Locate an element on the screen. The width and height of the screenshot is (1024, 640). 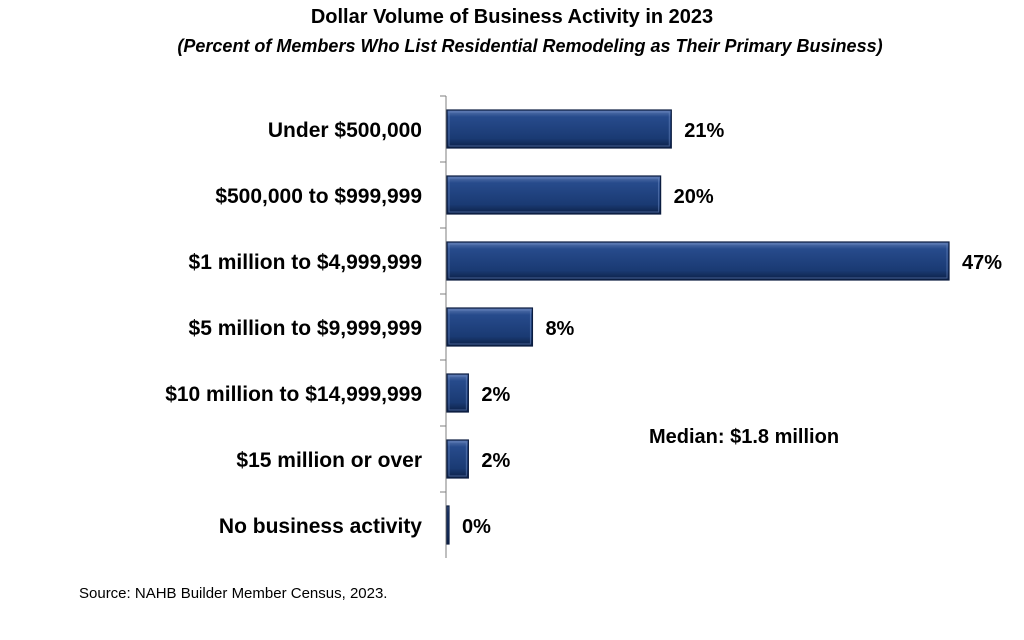
data-label: 47% is located at coordinates (982, 263).